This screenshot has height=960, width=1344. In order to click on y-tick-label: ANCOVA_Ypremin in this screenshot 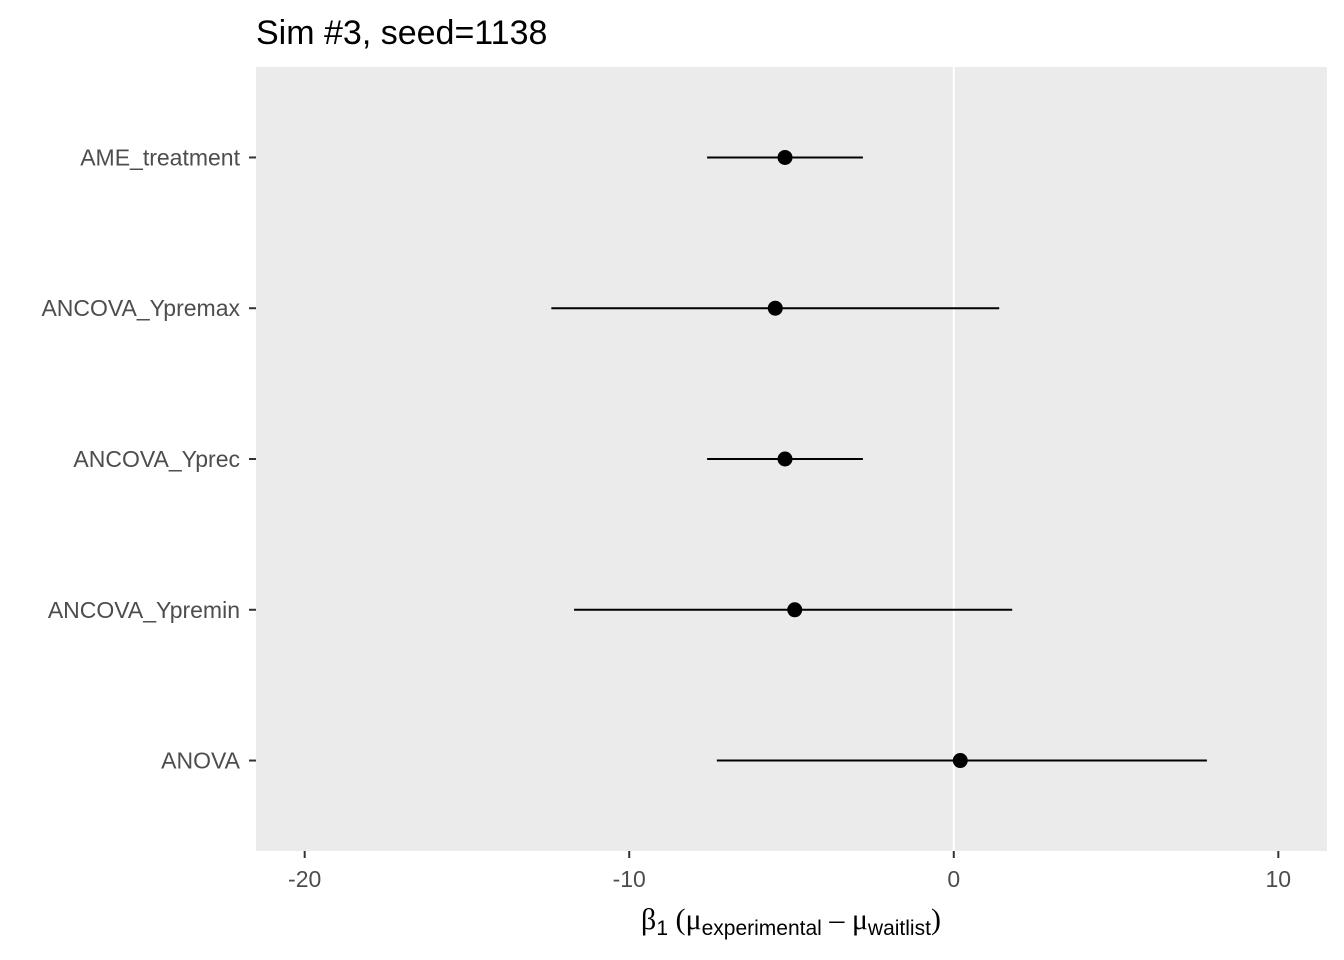, I will do `click(144, 610)`.